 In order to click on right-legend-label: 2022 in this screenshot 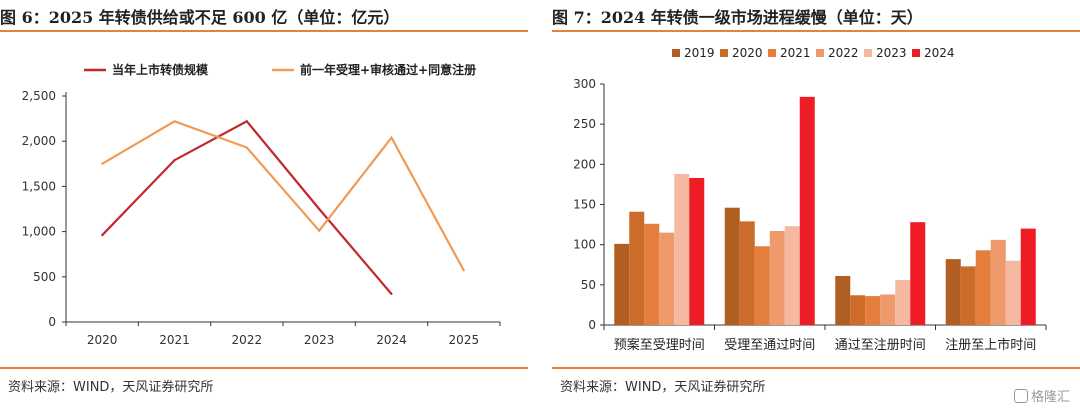, I will do `click(843, 53)`.